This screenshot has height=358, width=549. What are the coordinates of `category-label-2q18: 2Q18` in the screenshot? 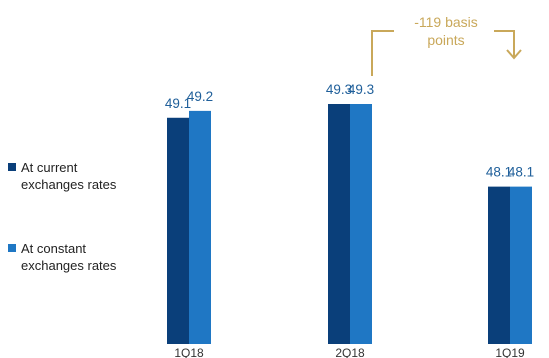 It's located at (350, 352).